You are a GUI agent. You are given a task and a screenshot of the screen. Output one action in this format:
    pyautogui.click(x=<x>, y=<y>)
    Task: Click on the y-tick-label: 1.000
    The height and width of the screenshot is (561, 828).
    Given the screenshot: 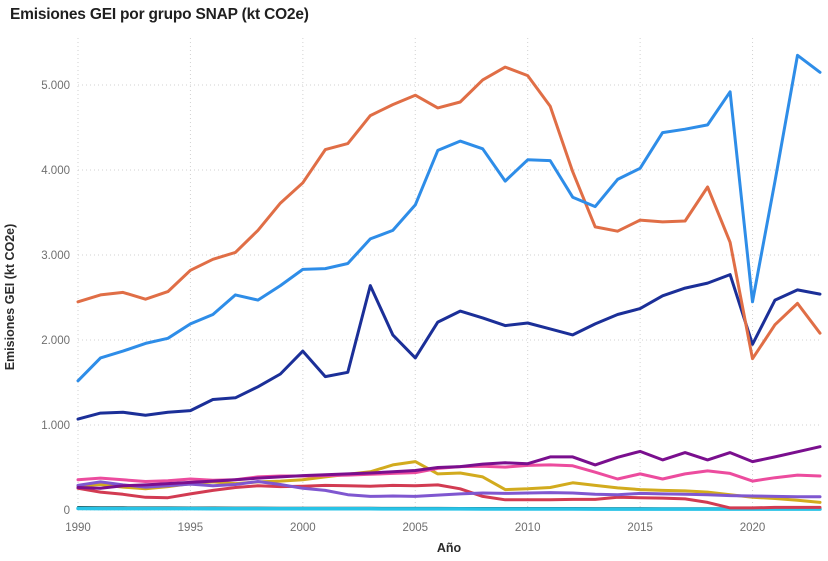 What is the action you would take?
    pyautogui.click(x=55, y=426)
    